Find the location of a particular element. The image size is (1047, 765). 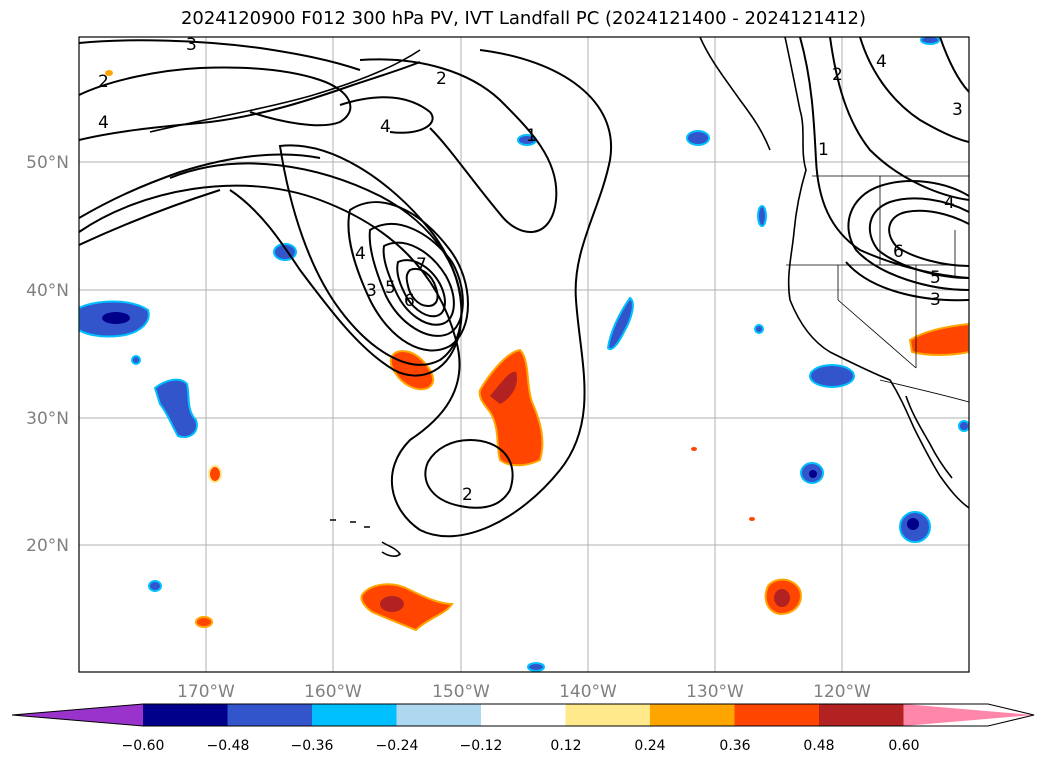

colorbar-extend-left is located at coordinates (77, 715).